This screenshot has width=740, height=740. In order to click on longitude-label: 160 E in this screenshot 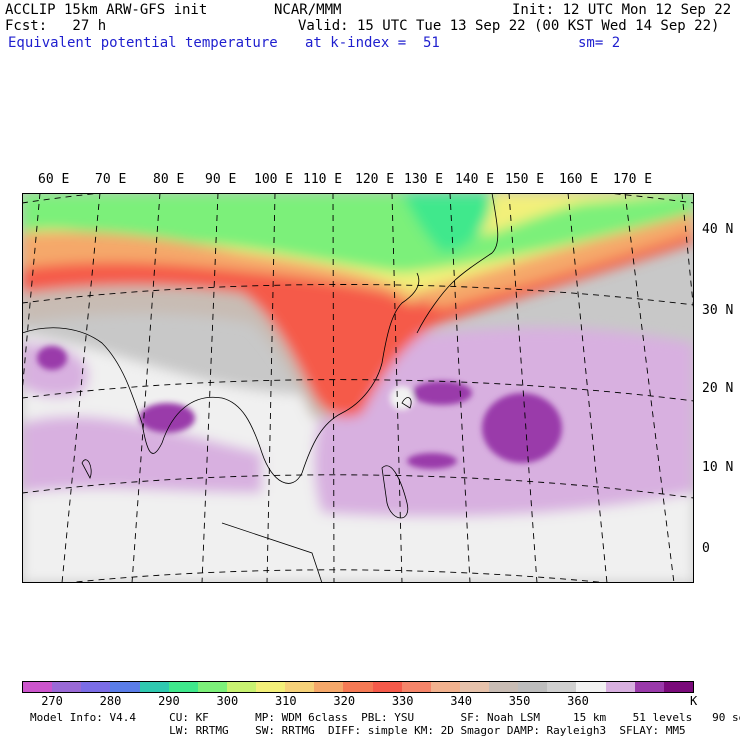, I will do `click(579, 179)`.